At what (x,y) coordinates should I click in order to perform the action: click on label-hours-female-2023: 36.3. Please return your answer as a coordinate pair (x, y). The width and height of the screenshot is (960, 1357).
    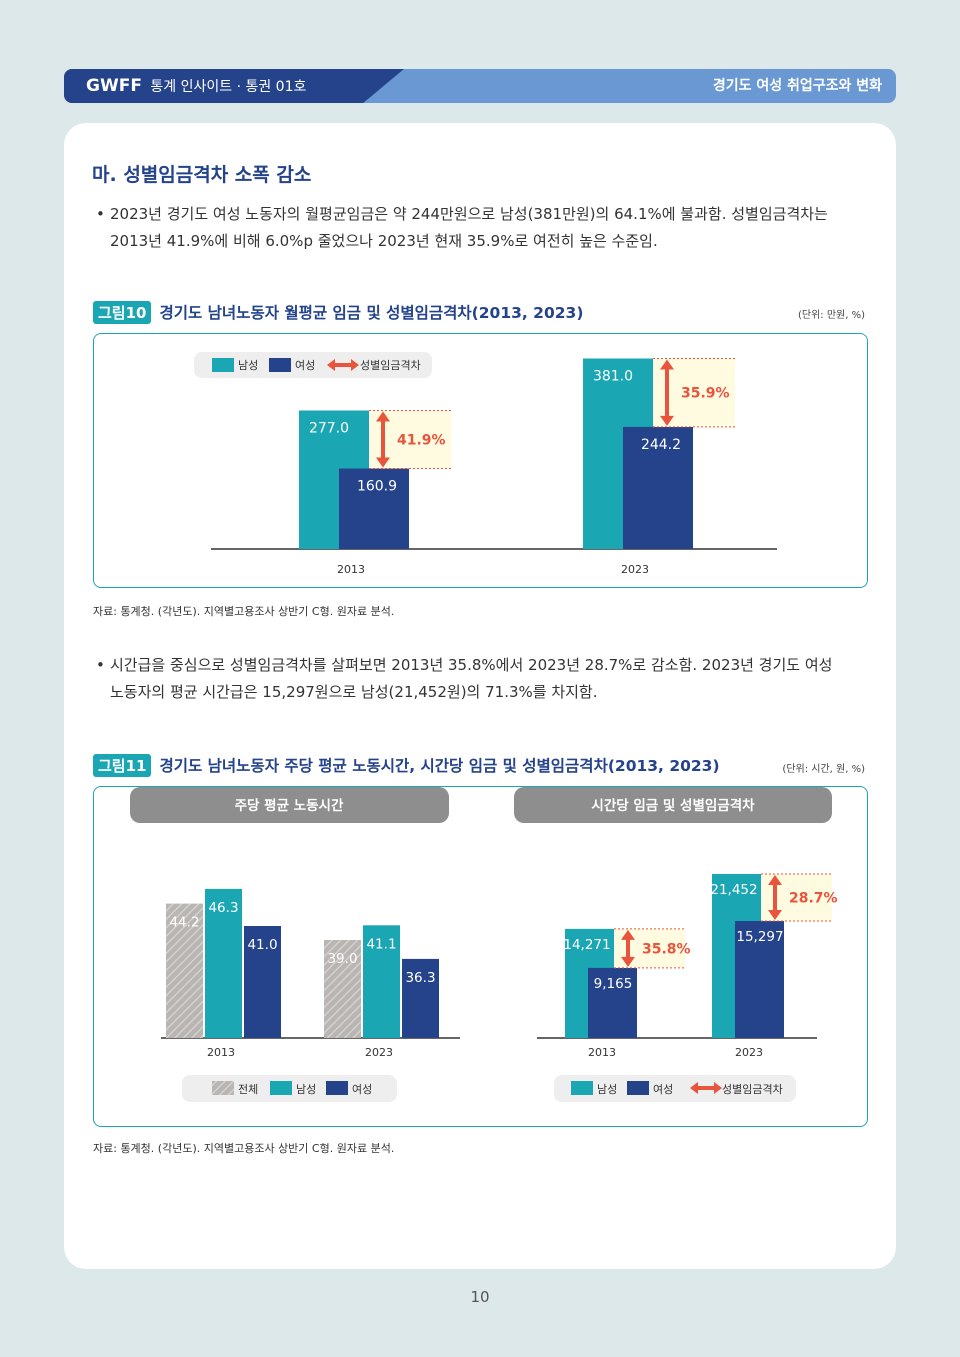
    Looking at the image, I should click on (420, 978).